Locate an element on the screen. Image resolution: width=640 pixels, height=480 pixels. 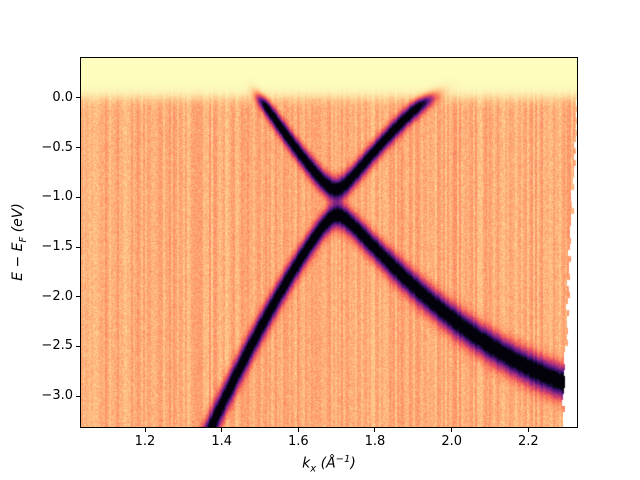
y-tick-label: −2.0 is located at coordinates (57, 296).